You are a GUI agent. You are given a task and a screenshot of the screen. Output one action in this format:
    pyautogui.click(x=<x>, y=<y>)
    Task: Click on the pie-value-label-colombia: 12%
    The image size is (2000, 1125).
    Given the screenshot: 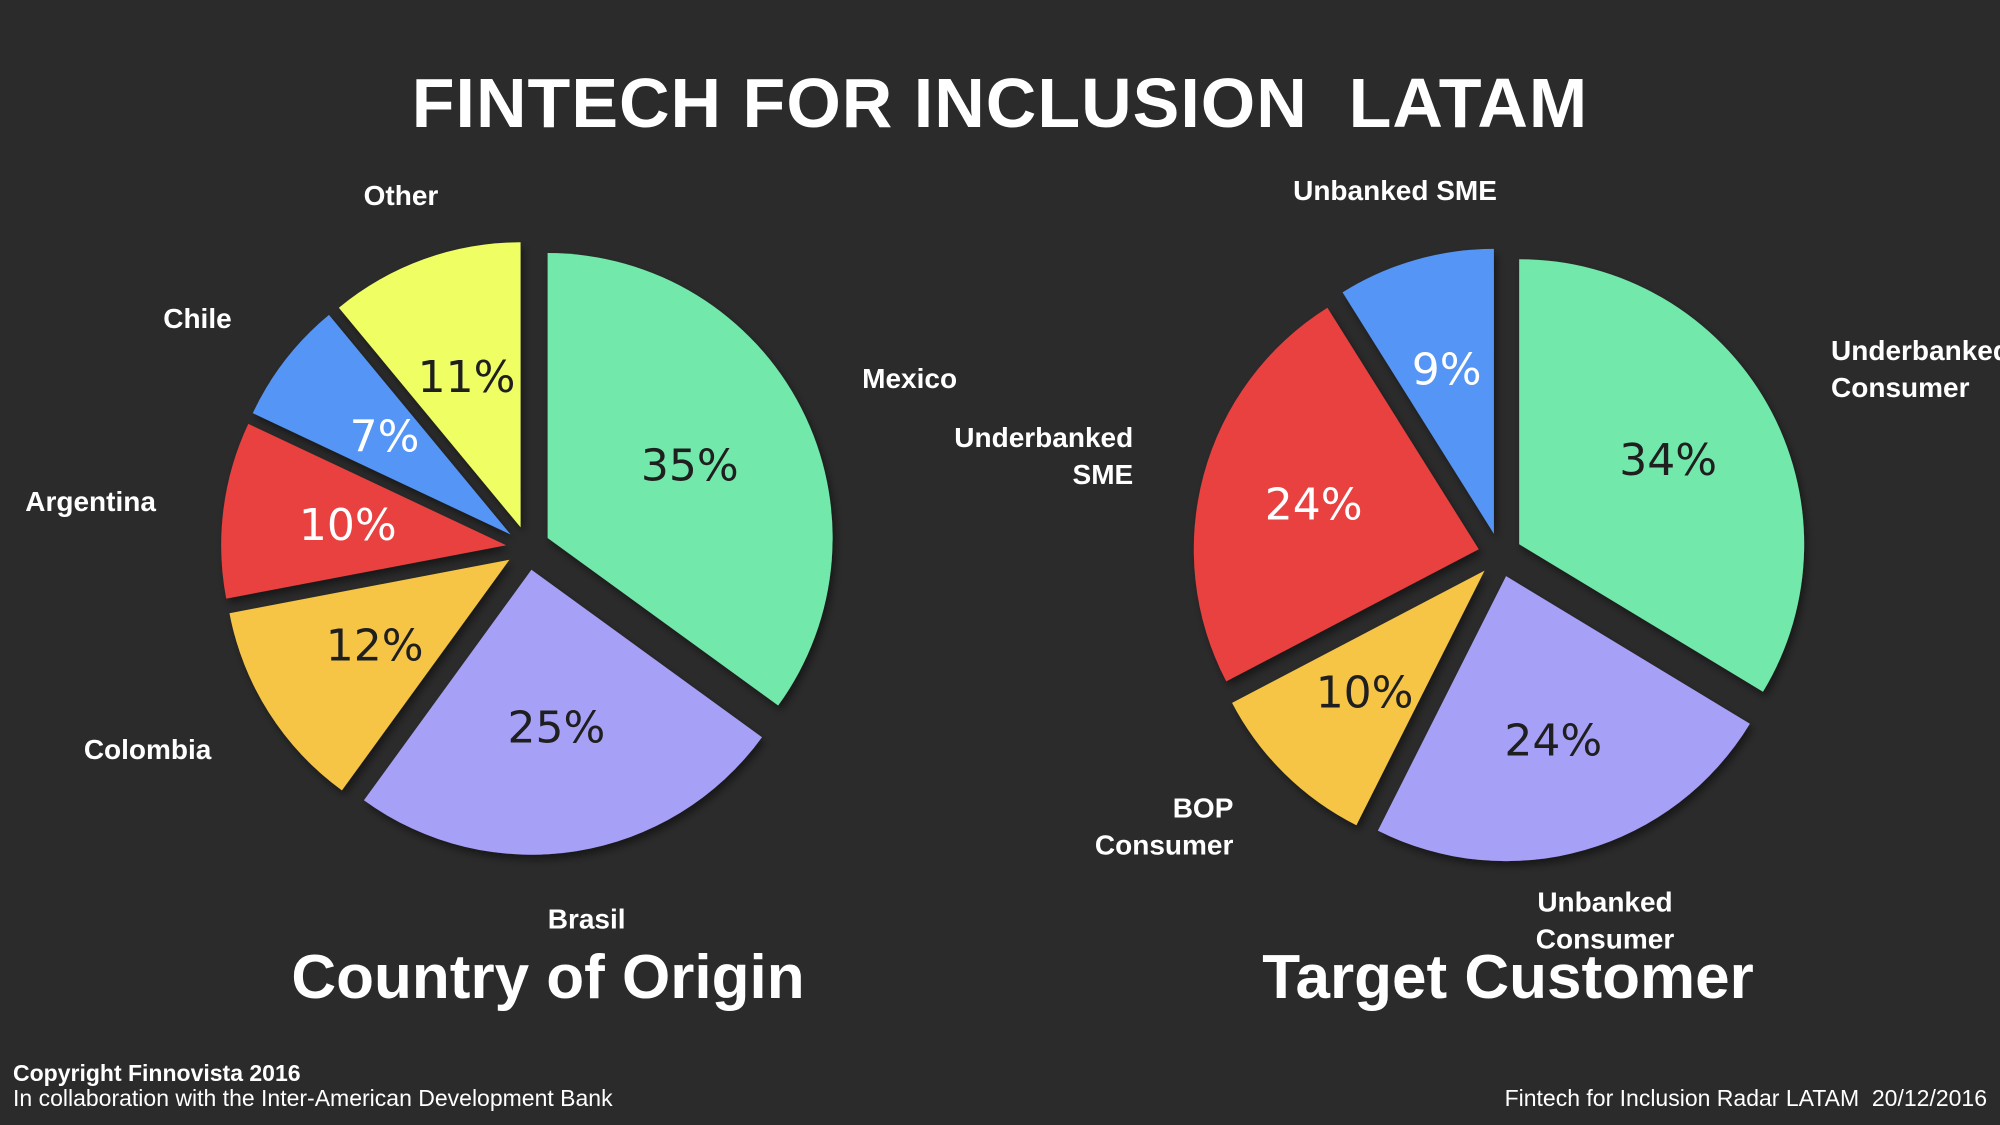 What is the action you would take?
    pyautogui.click(x=375, y=645)
    